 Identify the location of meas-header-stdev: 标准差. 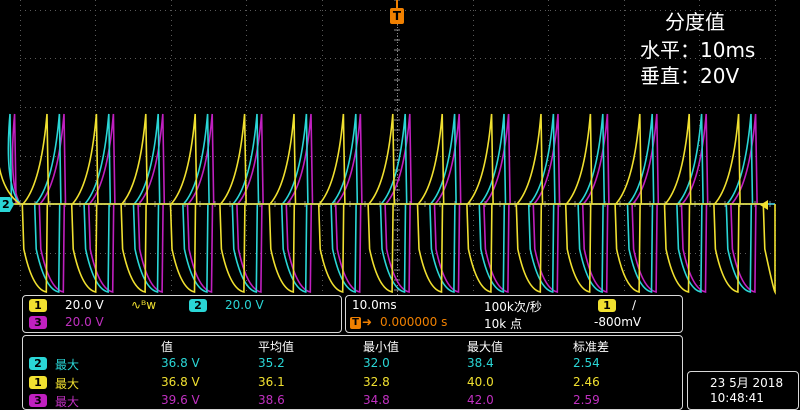
(591, 347).